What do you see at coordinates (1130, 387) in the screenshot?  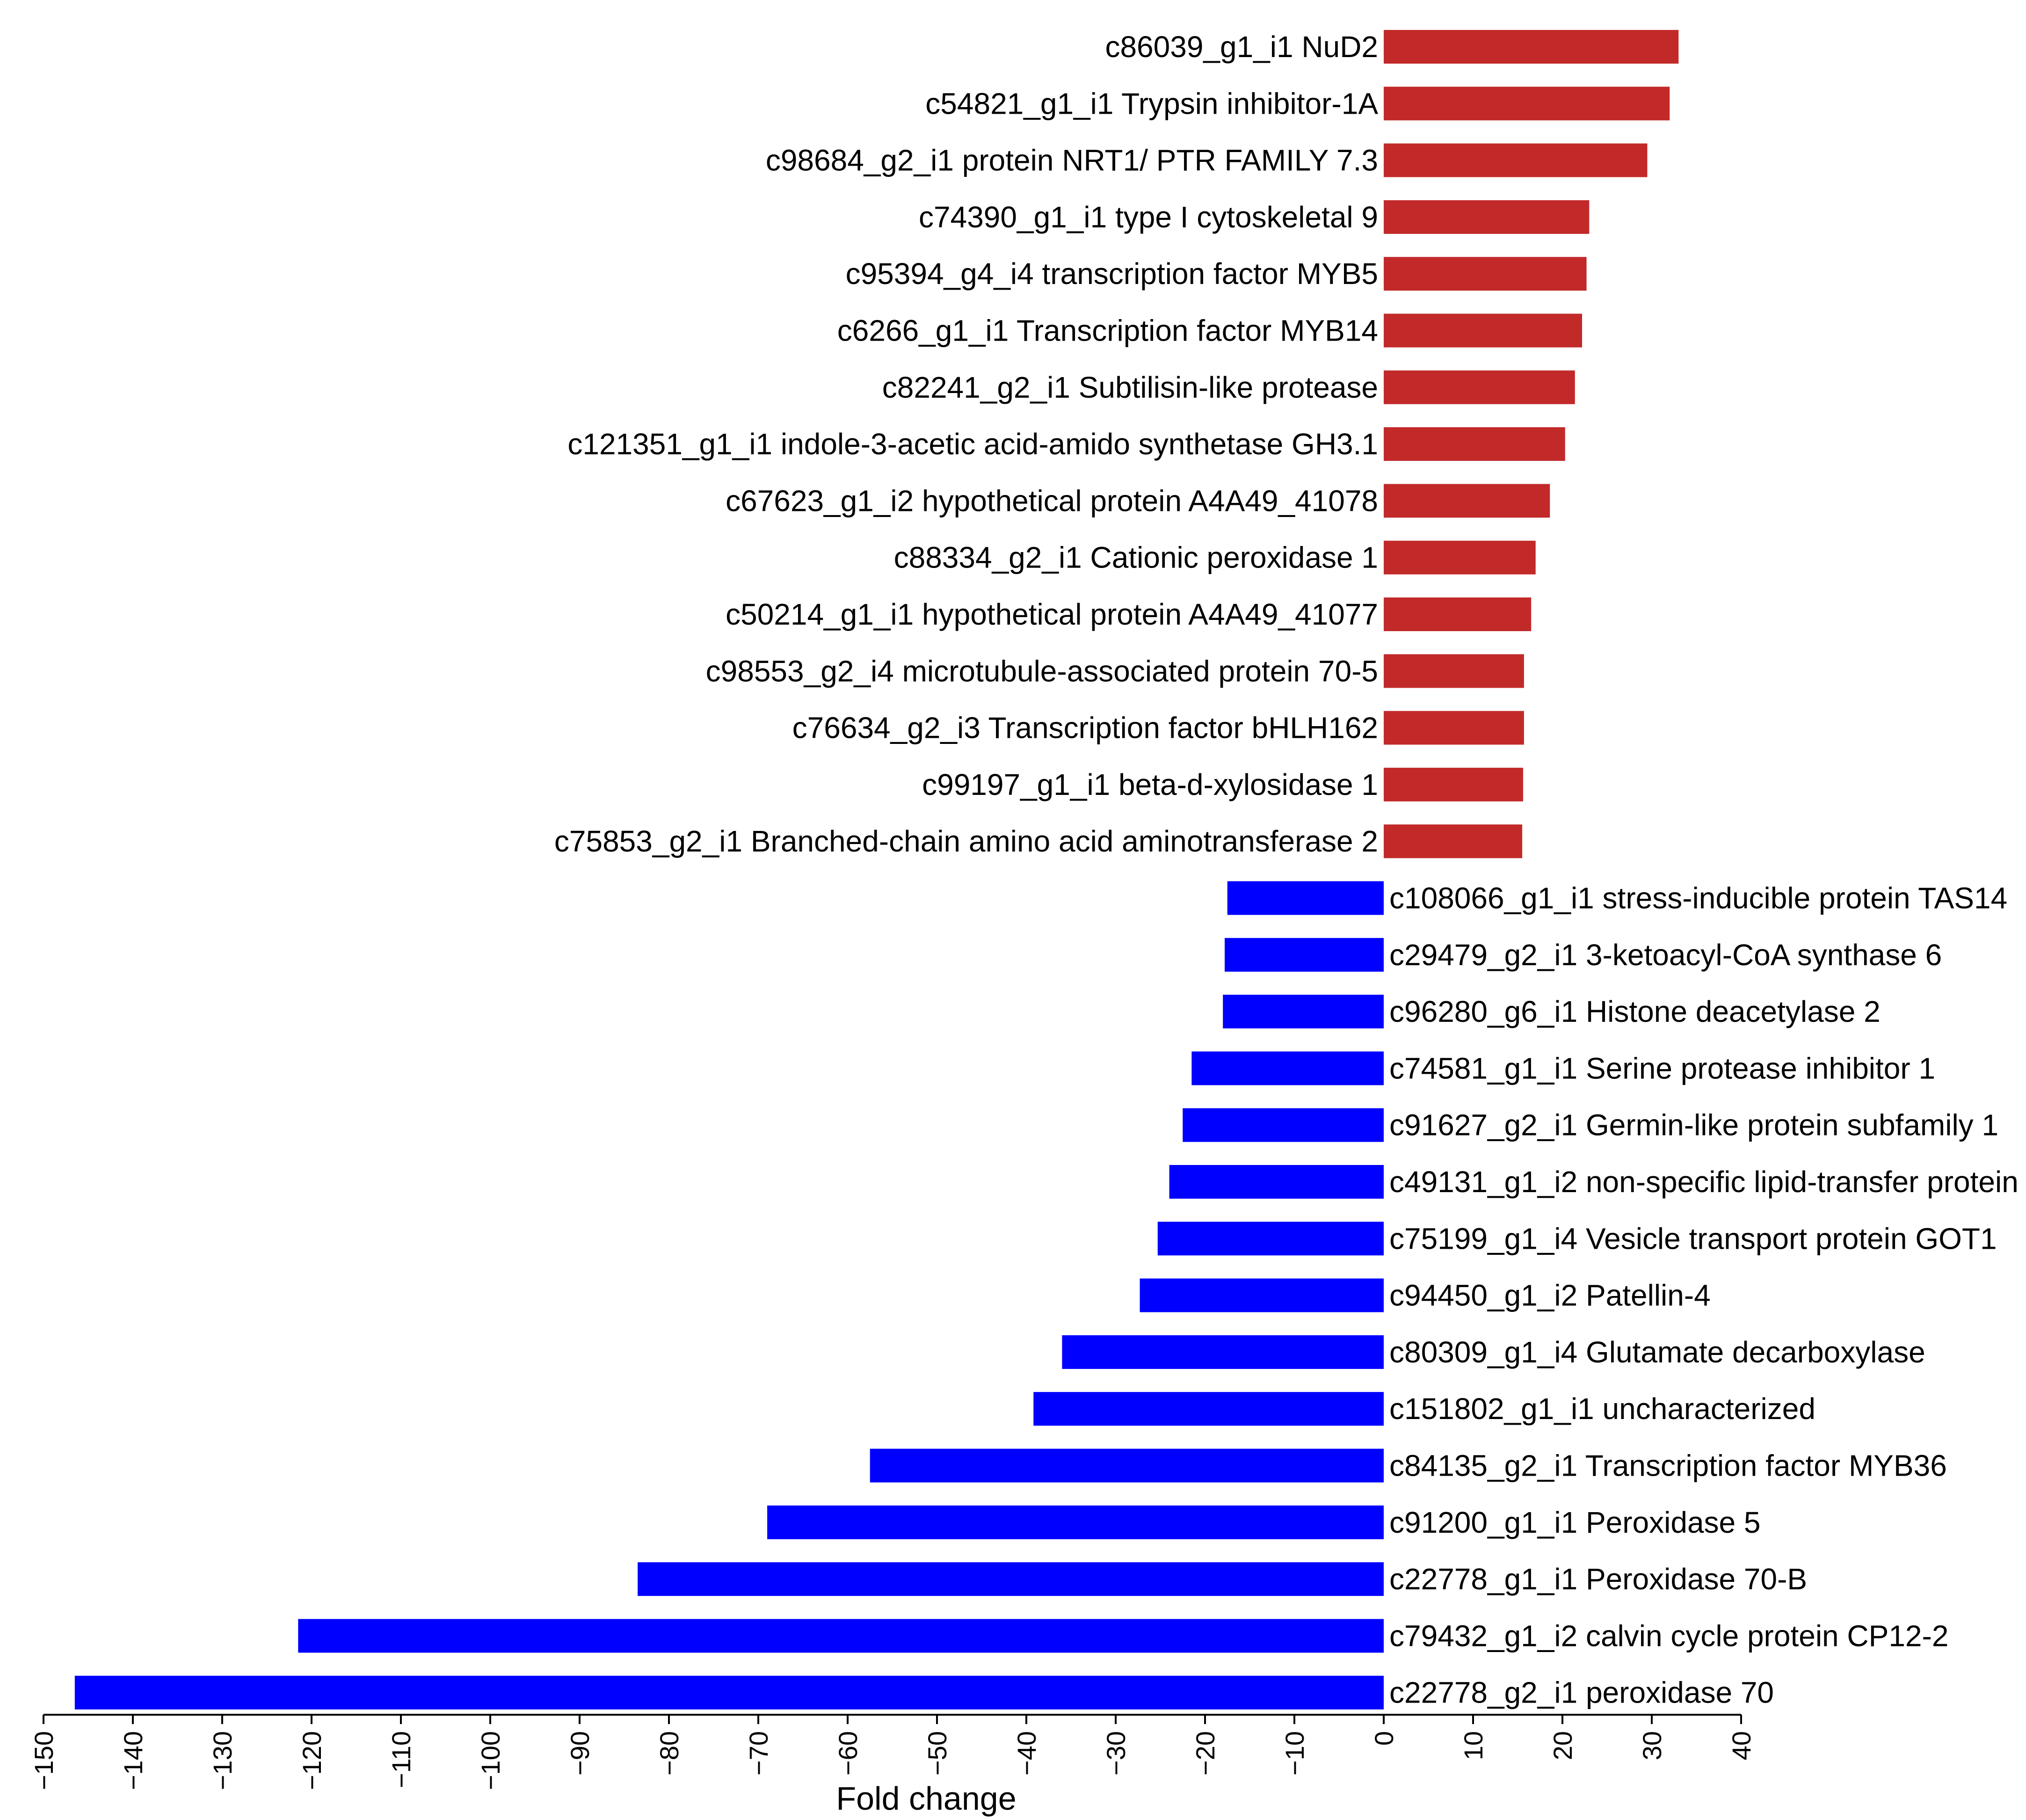 I see `bar-label-7: c82241_g2_i1 Subtilisin-like protease` at bounding box center [1130, 387].